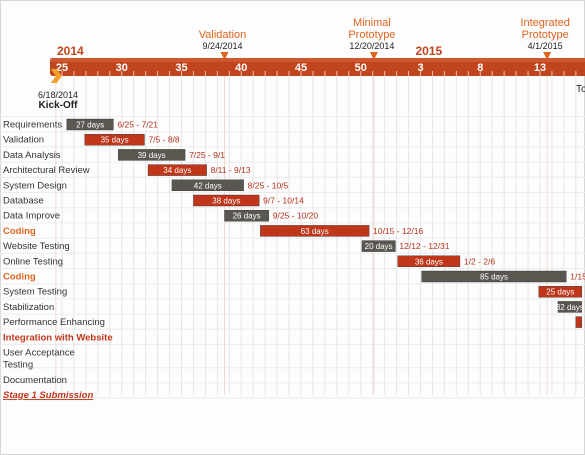 Image resolution: width=585 pixels, height=455 pixels. What do you see at coordinates (54, 322) in the screenshot?
I see `task-name: Performance Enhancing` at bounding box center [54, 322].